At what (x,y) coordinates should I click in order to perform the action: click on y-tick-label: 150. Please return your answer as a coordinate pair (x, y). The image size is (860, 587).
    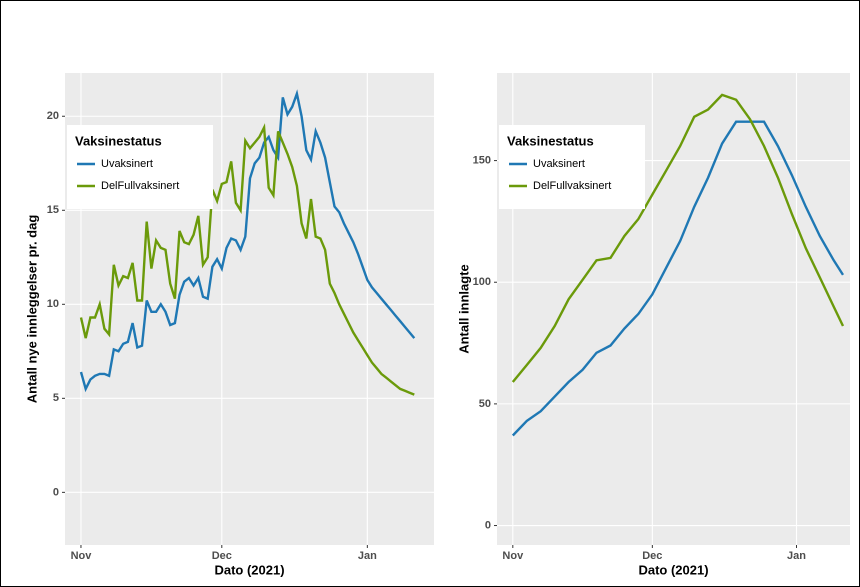
    Looking at the image, I should click on (482, 160).